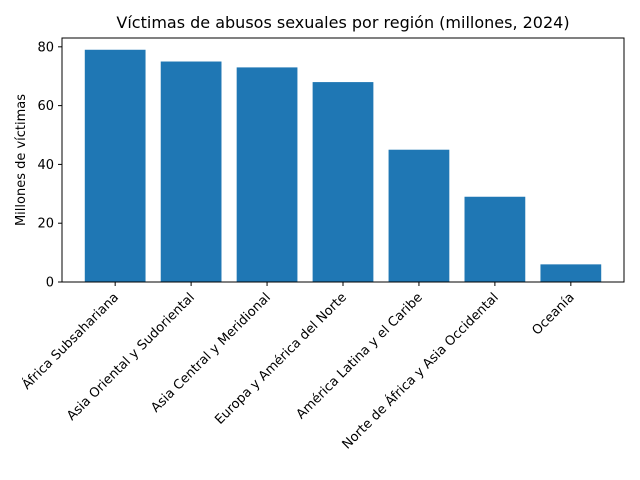  Describe the element at coordinates (21, 160) in the screenshot. I see `y-axis-label: Millones de víctimas` at that location.